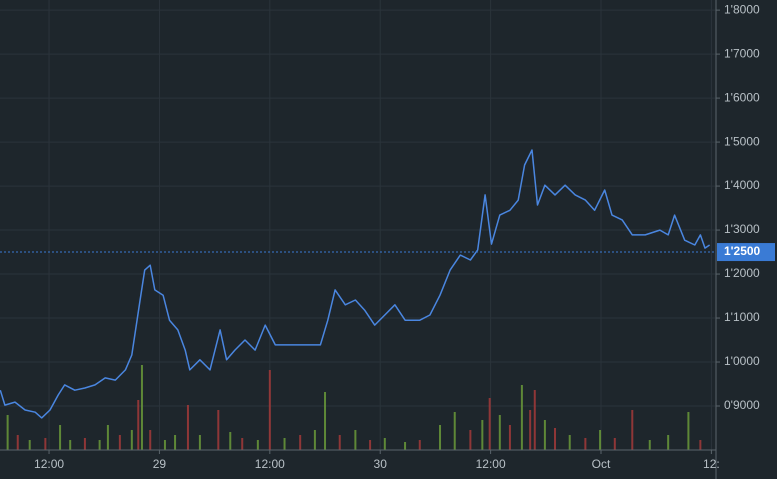 Image resolution: width=777 pixels, height=479 pixels. I want to click on y-tick-label: 0'9000, so click(742, 405).